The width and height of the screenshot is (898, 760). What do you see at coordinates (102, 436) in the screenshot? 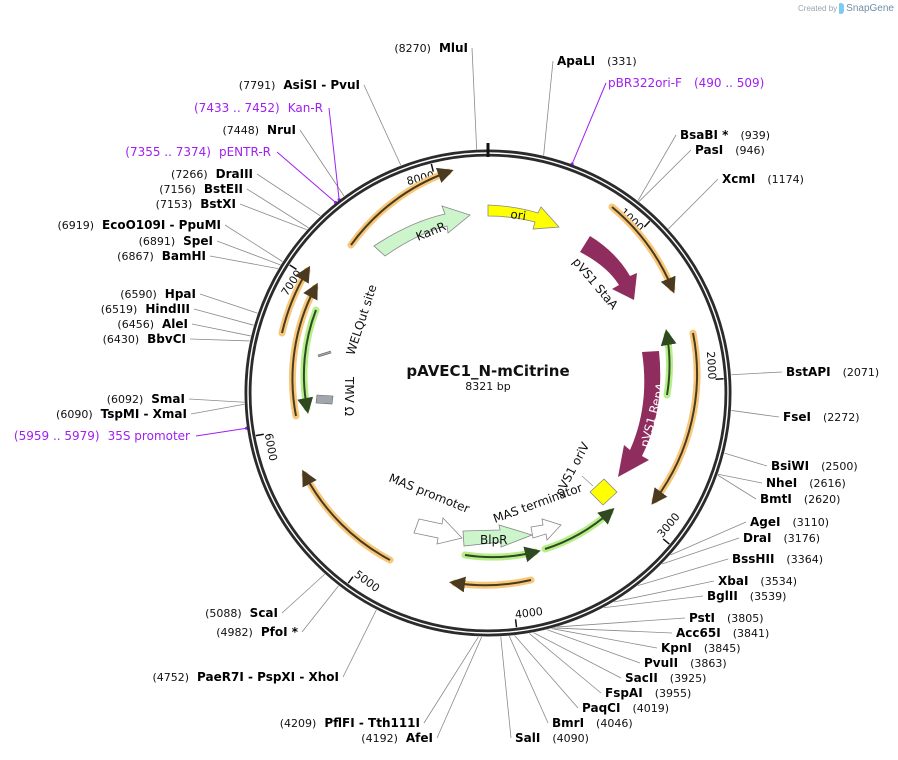
I see `primer-label: 35S promoter (5959 .. 5979)` at bounding box center [102, 436].